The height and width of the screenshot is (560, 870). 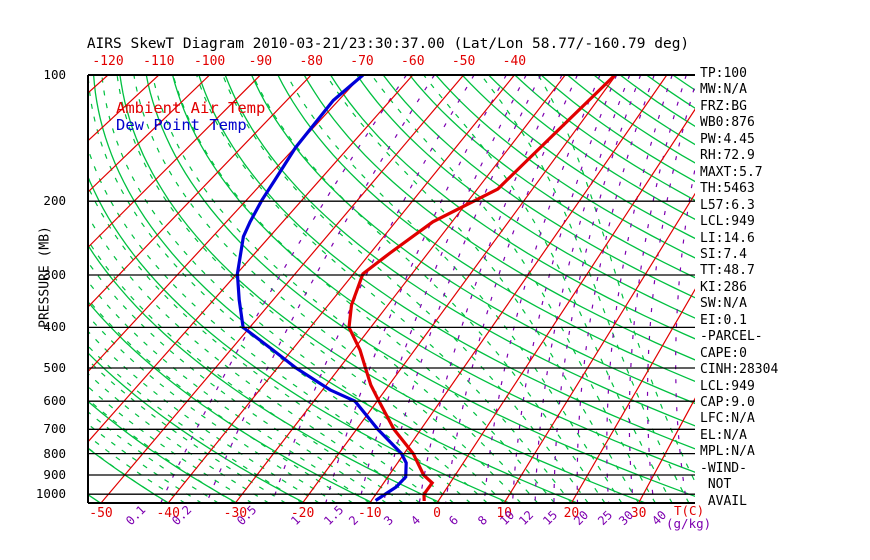 I want to click on sounding-parameter: SI:7.4, so click(x=723, y=254).